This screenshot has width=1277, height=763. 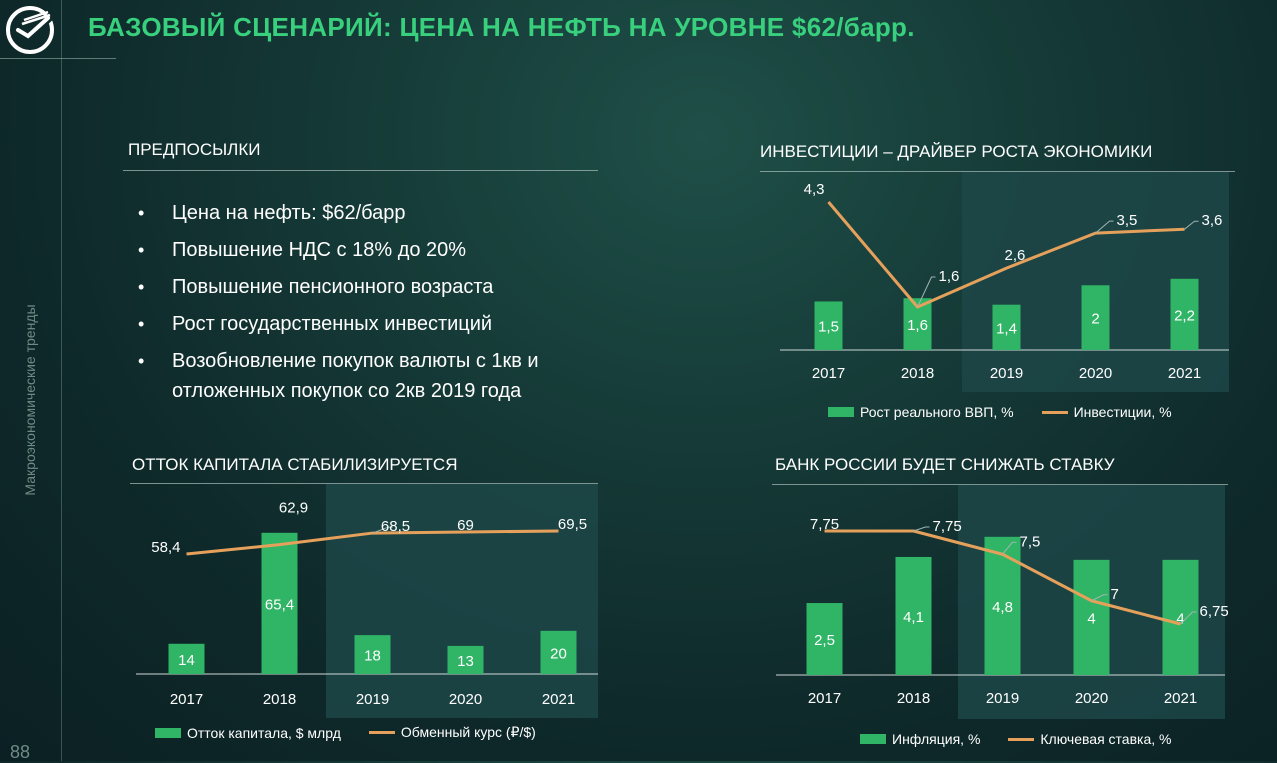 I want to click on bar-value-label: 14, so click(x=186, y=660).